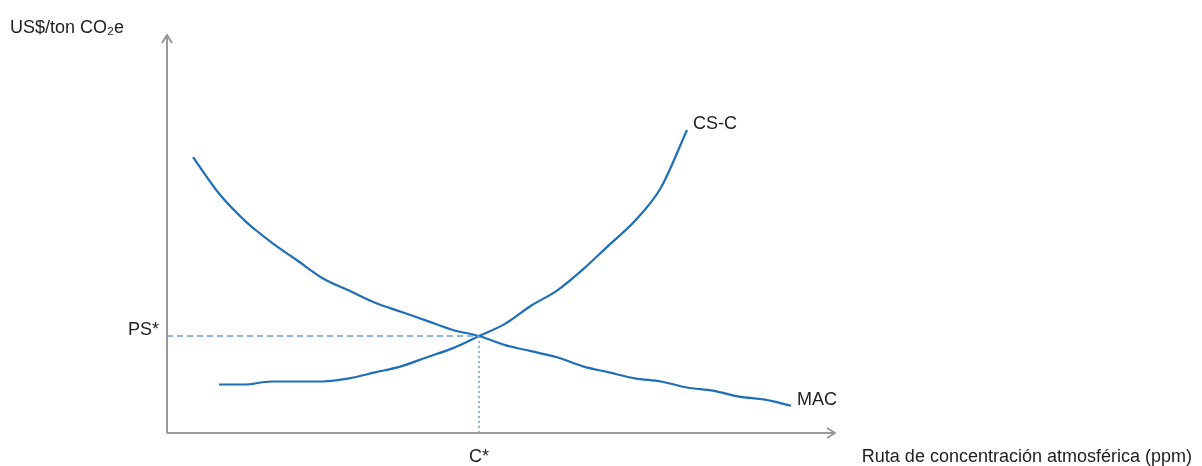 This screenshot has height=466, width=1202. What do you see at coordinates (1026, 455) in the screenshot?
I see `x-axis-title: Ruta de concentración atmosférica (ppm)` at bounding box center [1026, 455].